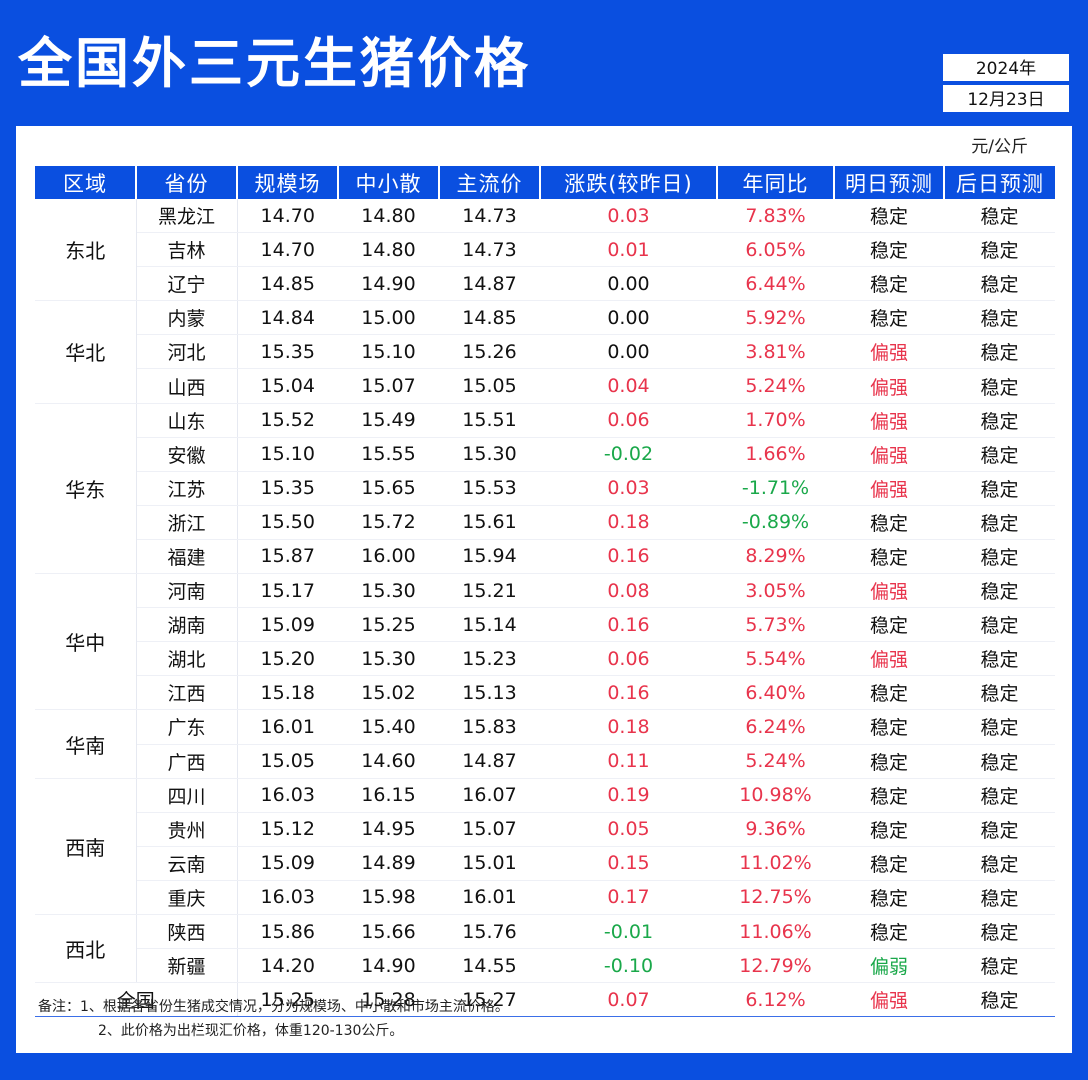  I want to click on province-cell: 贵州, so click(187, 829).